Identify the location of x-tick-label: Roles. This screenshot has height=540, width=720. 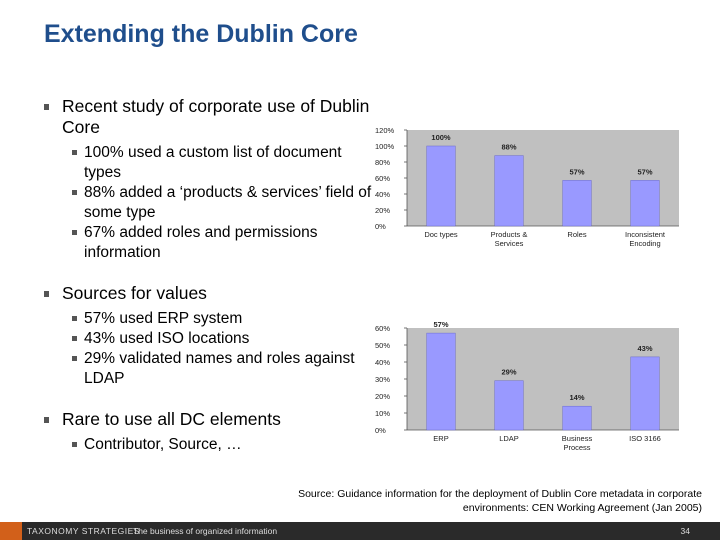
(576, 234).